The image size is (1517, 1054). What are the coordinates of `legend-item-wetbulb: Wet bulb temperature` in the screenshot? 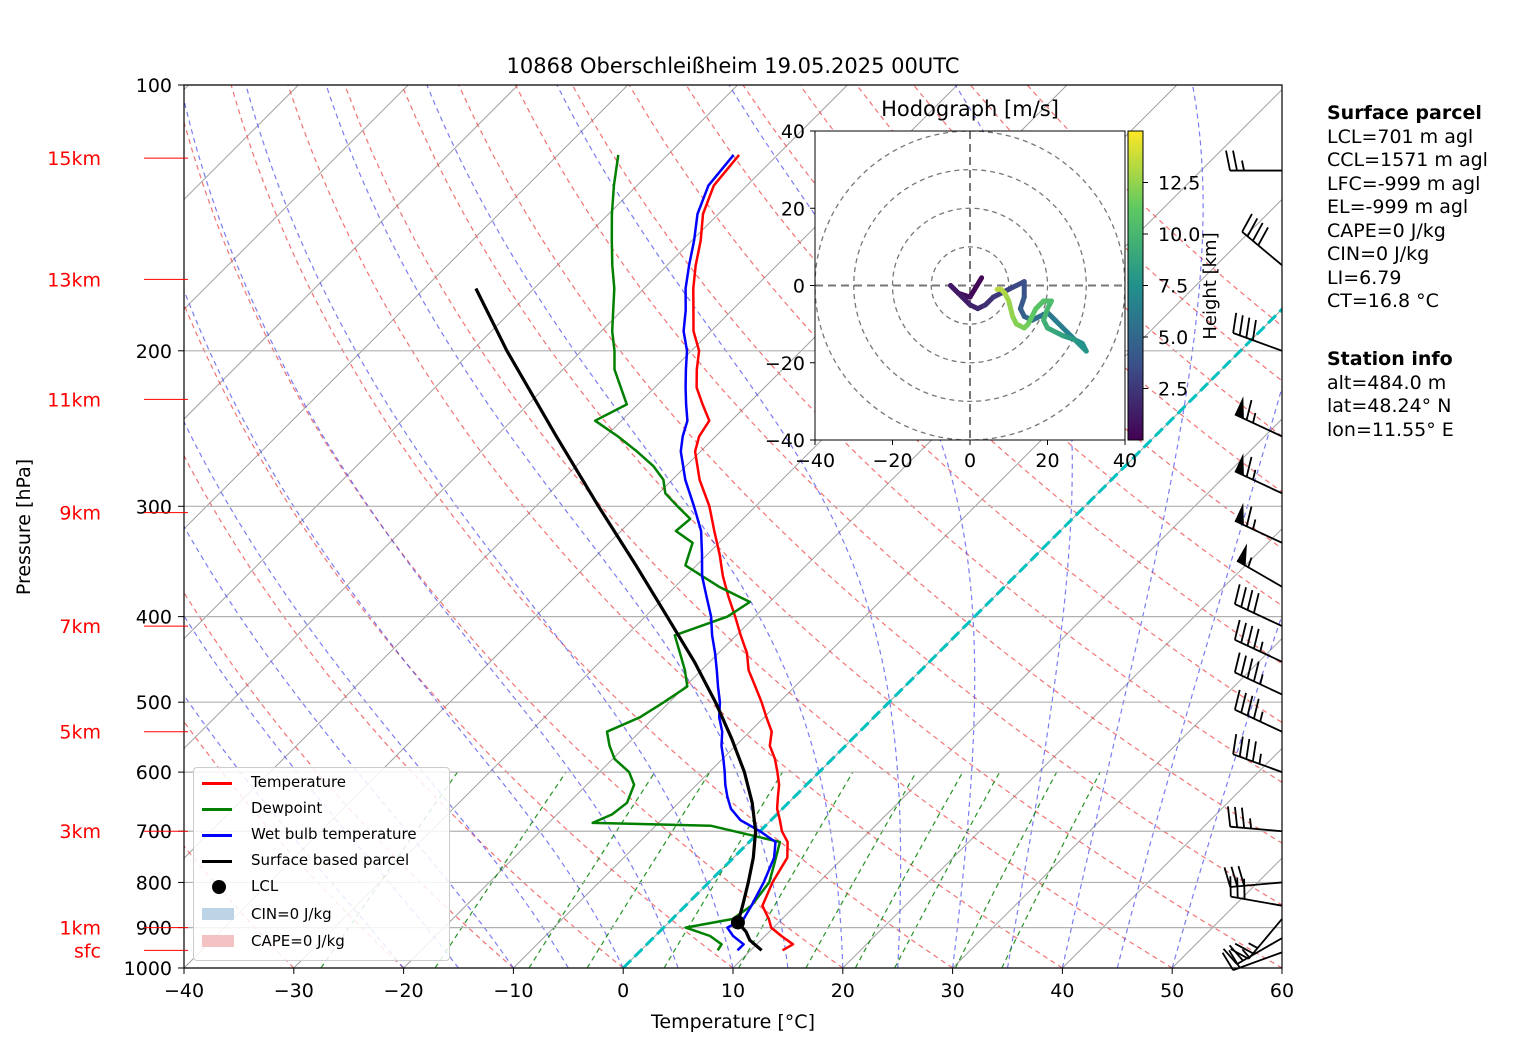 It's located at (321, 835).